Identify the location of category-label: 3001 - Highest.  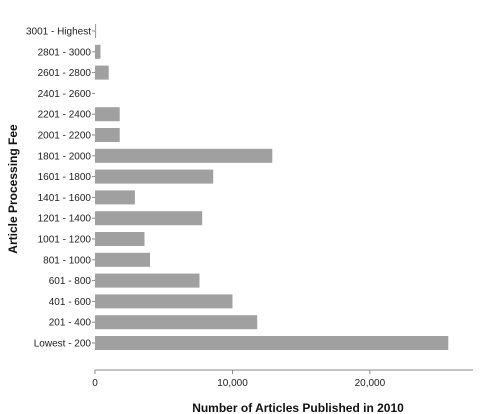
(58, 32).